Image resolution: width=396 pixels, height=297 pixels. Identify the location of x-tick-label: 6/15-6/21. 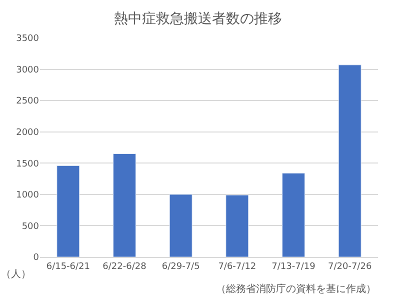
(68, 267).